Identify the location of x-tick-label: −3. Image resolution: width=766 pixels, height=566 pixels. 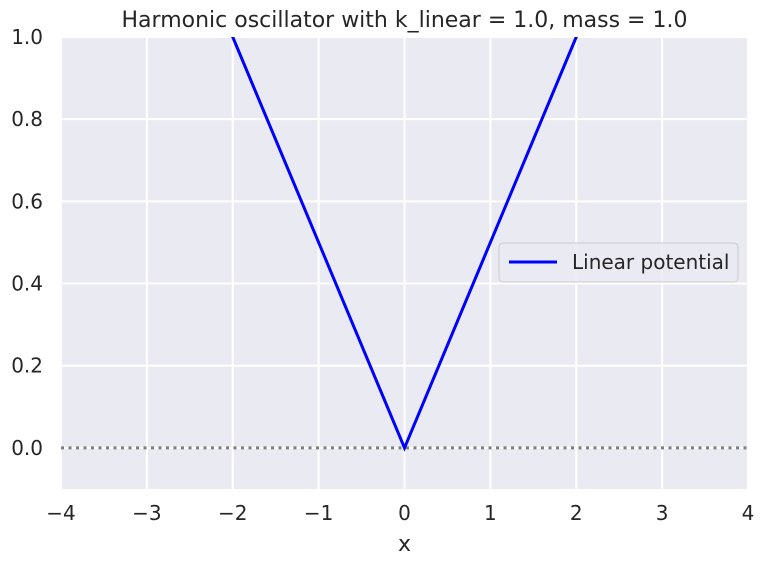
(146, 513).